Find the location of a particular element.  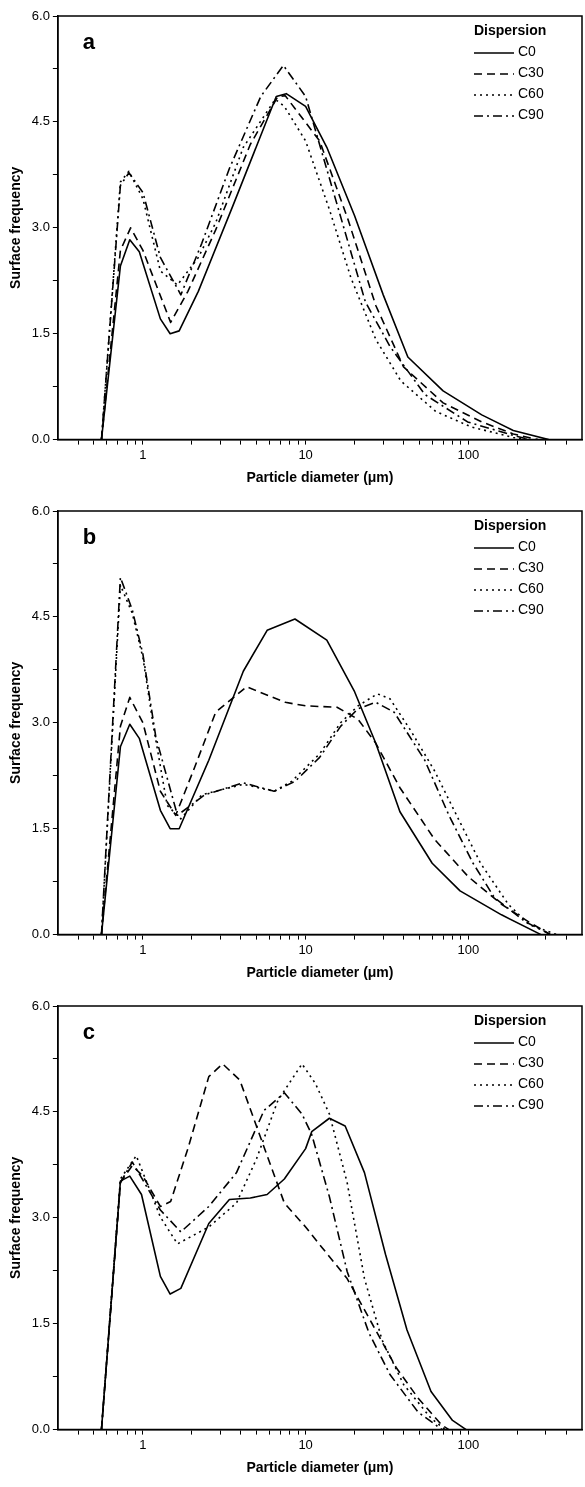

annotation: a is located at coordinates (89, 42).